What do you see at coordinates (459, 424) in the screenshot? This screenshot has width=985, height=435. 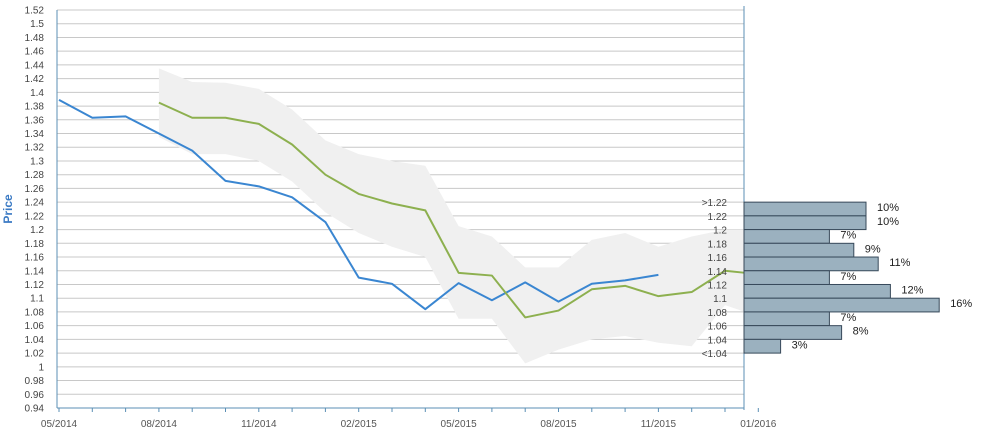 I see `x-tick-label: 05/2015` at bounding box center [459, 424].